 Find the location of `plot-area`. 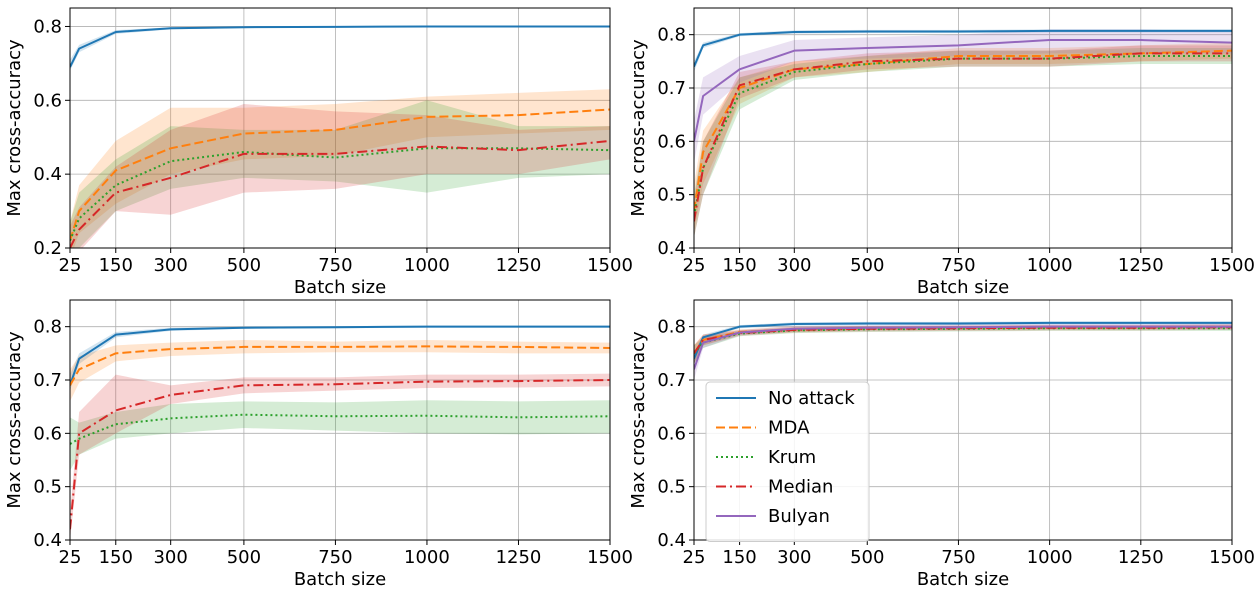

plot-area is located at coordinates (963, 350).